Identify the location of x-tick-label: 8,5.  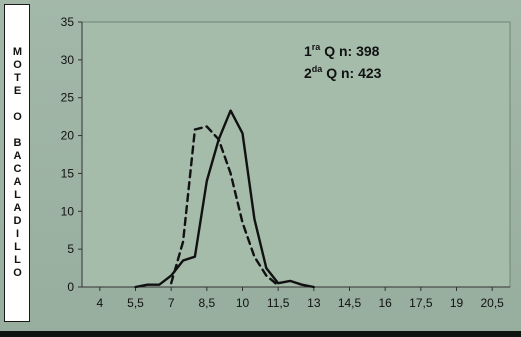
(206, 303).